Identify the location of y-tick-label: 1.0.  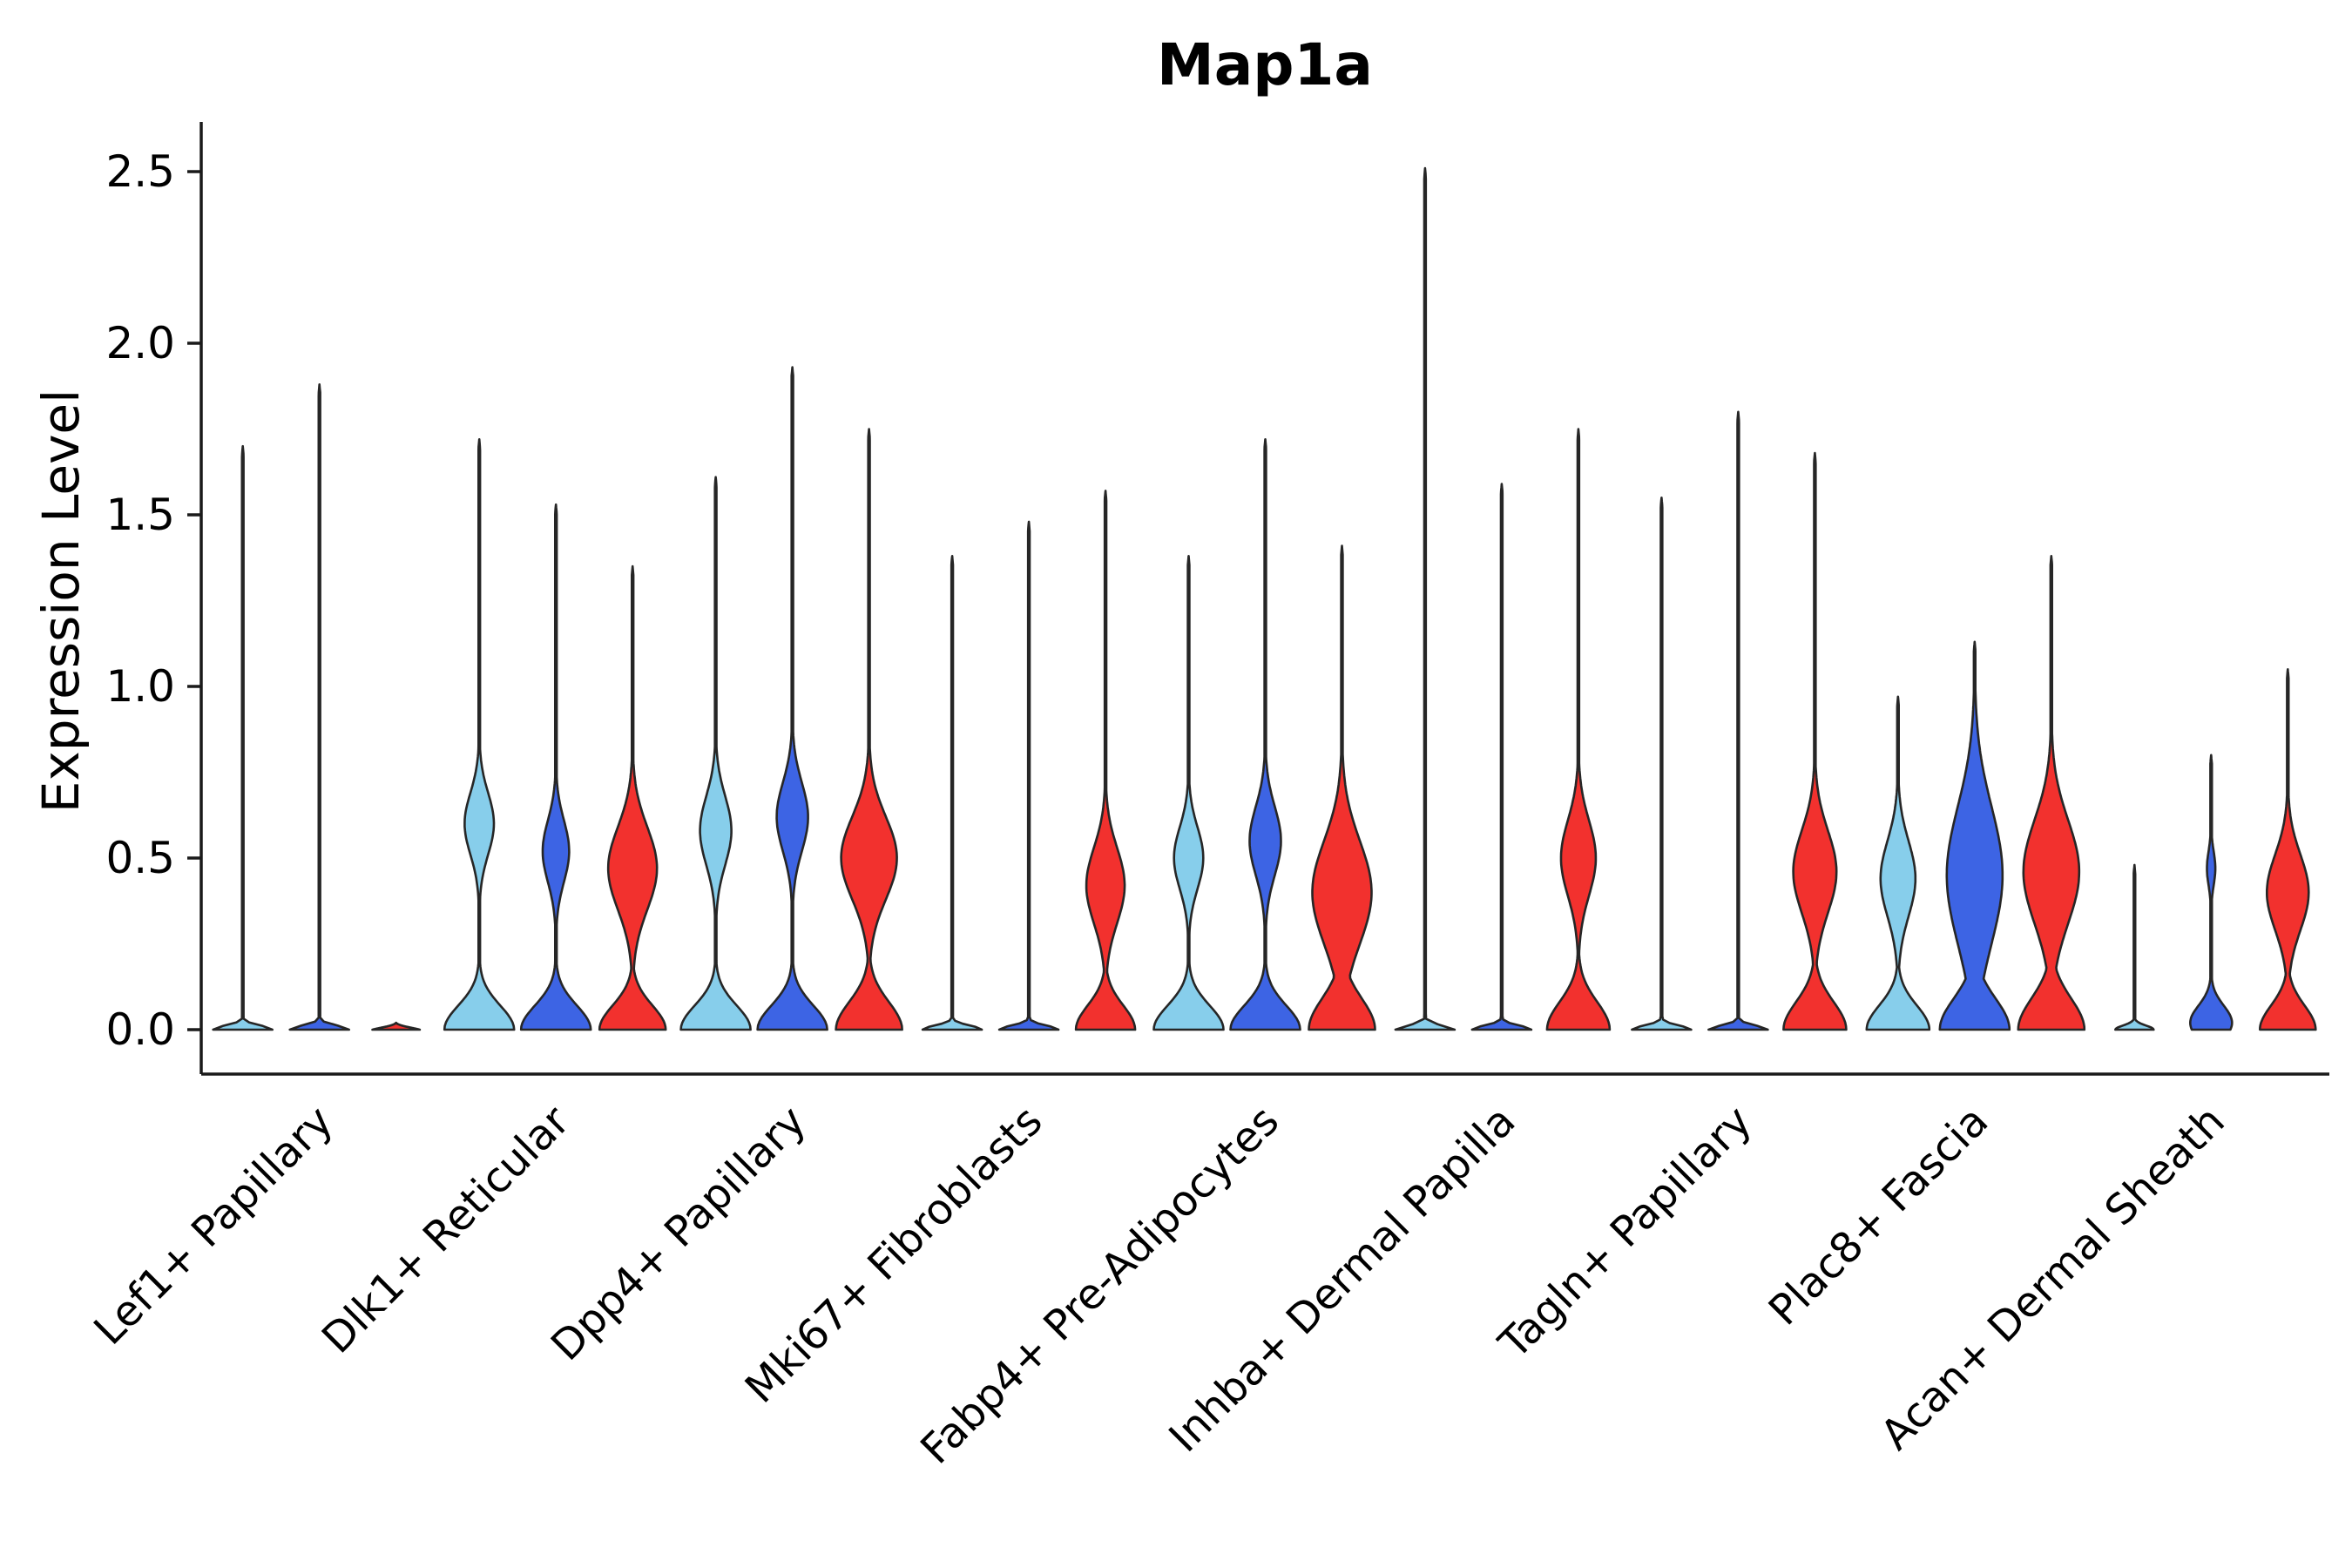
(140, 687).